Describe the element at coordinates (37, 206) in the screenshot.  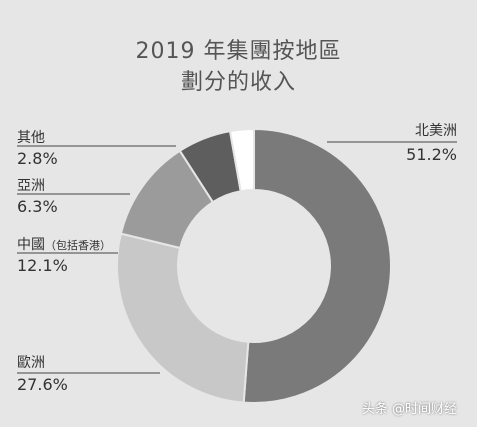
I see `value-asia: 6.3%` at that location.